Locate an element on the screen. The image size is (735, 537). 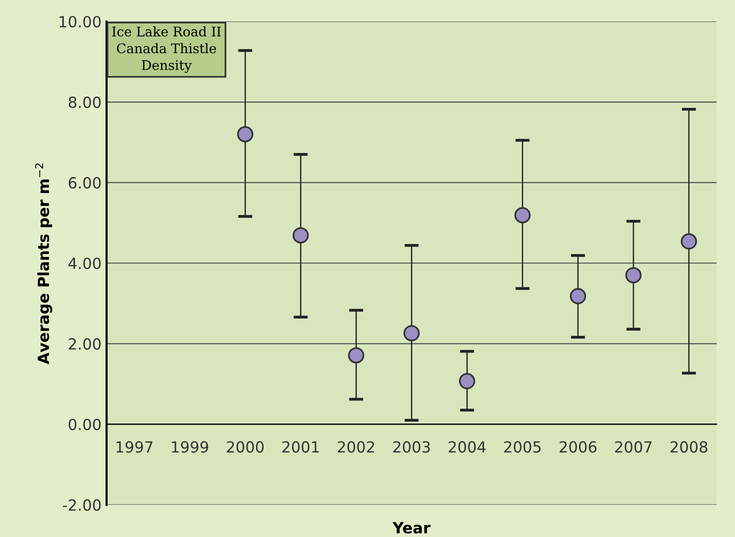
x-tick-label: 2005 is located at coordinates (522, 447).